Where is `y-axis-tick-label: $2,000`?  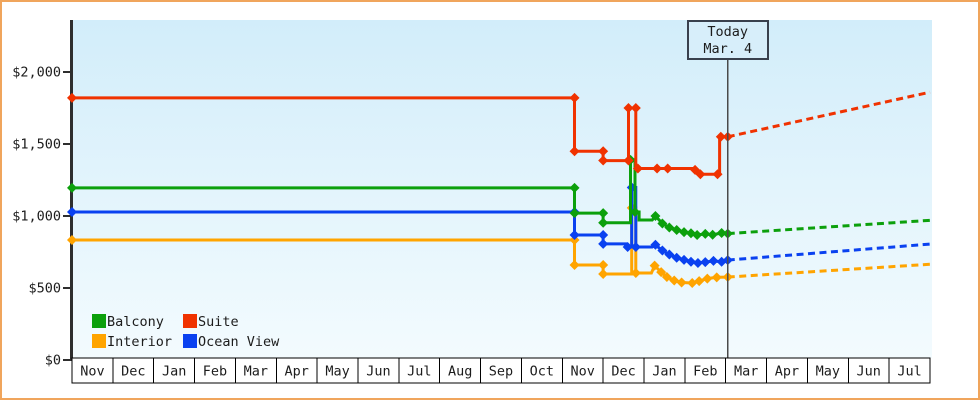 y-axis-tick-label: $2,000 is located at coordinates (36, 73).